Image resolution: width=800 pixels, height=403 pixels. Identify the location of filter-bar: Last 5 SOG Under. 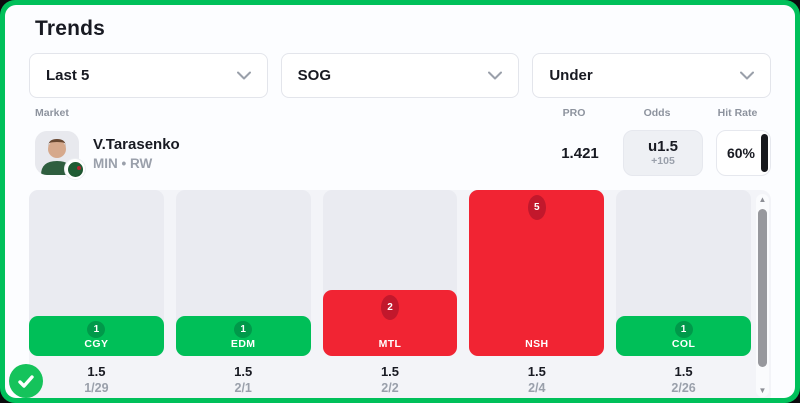
(400, 75).